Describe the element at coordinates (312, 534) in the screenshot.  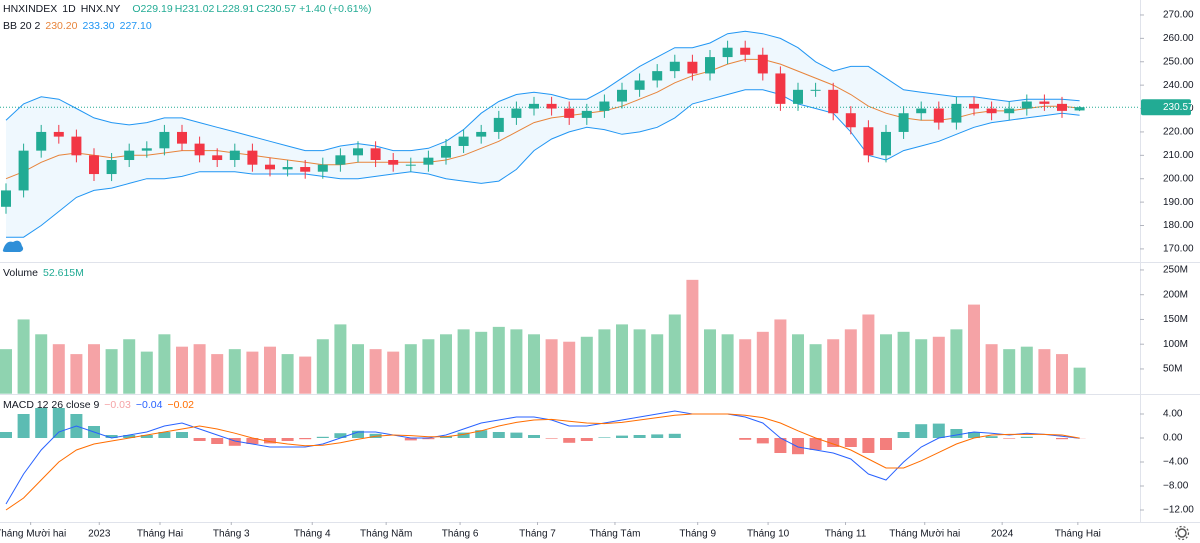
I see `x-tick-label: Tháng 4` at that location.